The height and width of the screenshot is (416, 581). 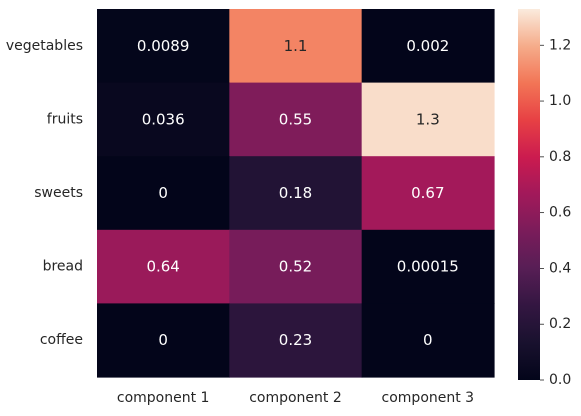 I want to click on colorbar-tick-label: 0.0, so click(x=560, y=380).